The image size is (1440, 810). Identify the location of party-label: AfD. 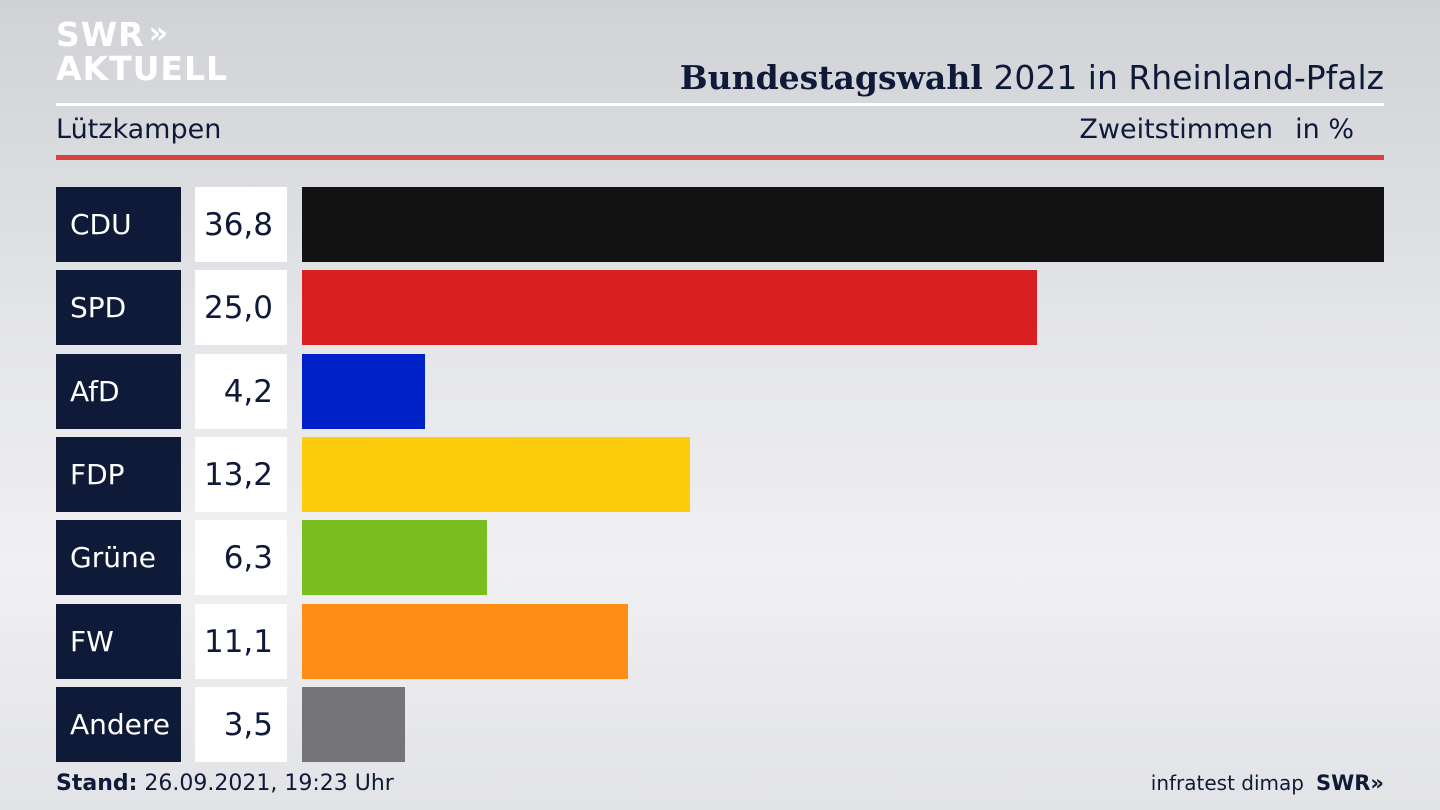
(118, 391).